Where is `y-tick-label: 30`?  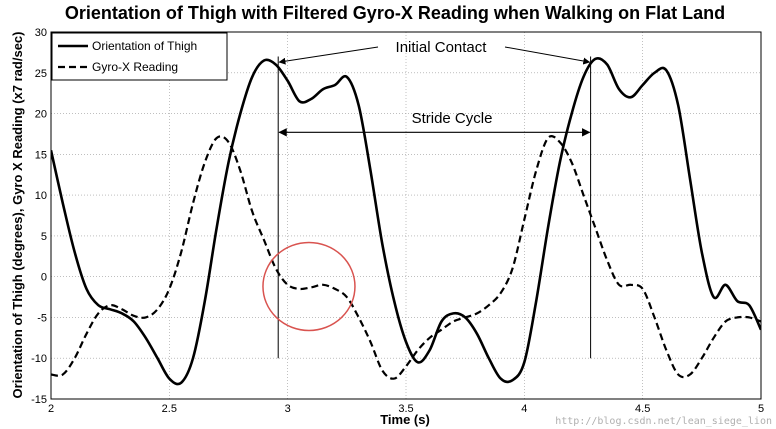 y-tick-label: 30 is located at coordinates (41, 33).